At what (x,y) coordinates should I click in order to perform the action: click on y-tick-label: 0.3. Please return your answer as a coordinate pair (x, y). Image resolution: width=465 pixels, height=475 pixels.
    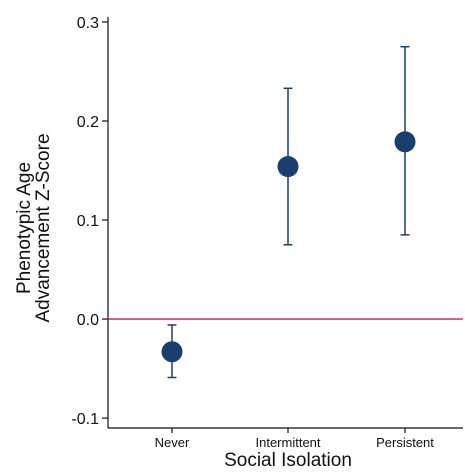
    Looking at the image, I should click on (88, 23).